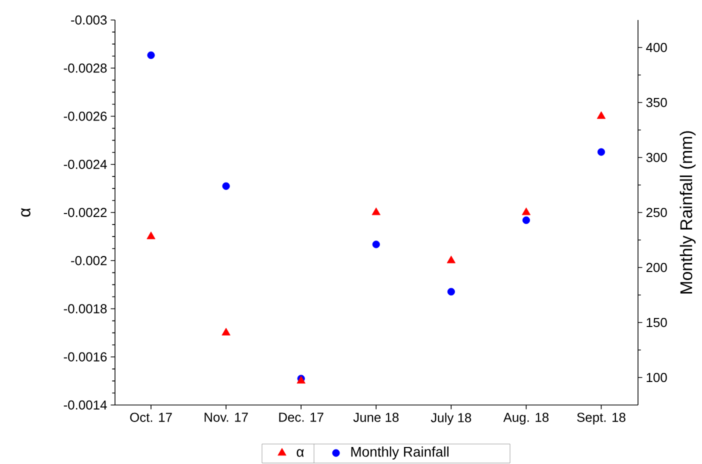 This screenshot has width=702, height=464. What do you see at coordinates (656, 213) in the screenshot?
I see `y2-tick-label: 250` at bounding box center [656, 213].